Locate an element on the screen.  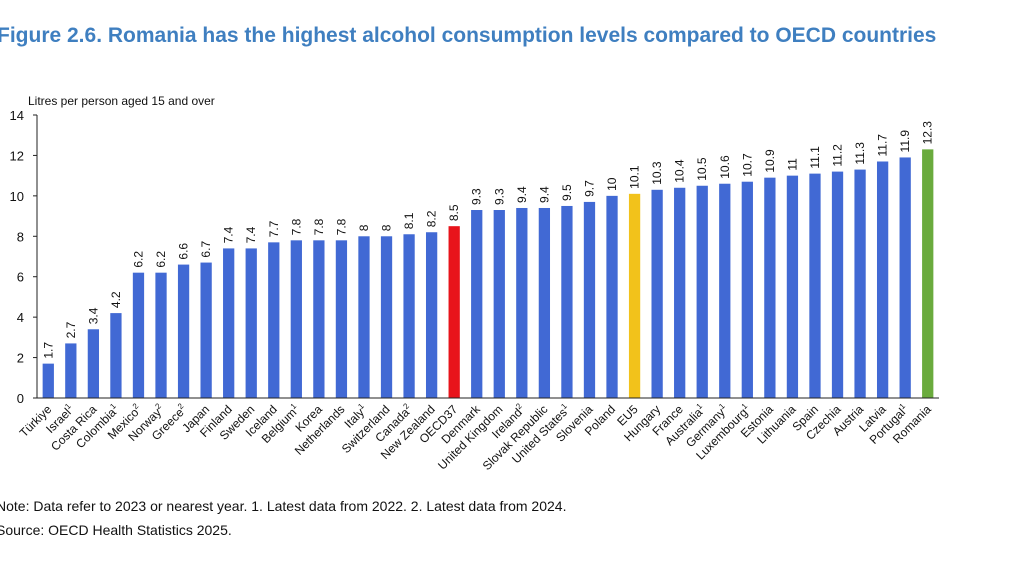
value-label: 8.2 is located at coordinates (432, 218).